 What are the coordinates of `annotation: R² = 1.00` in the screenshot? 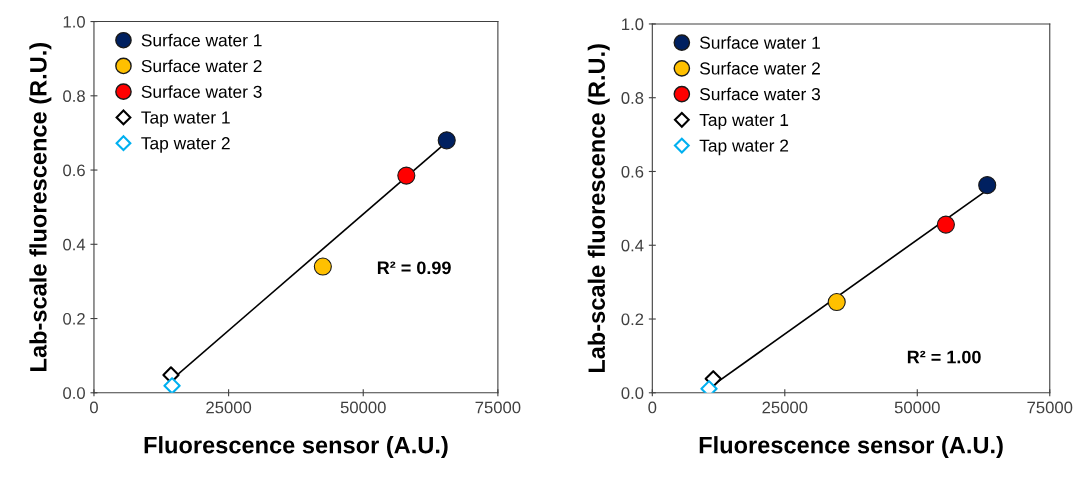 It's located at (944, 357).